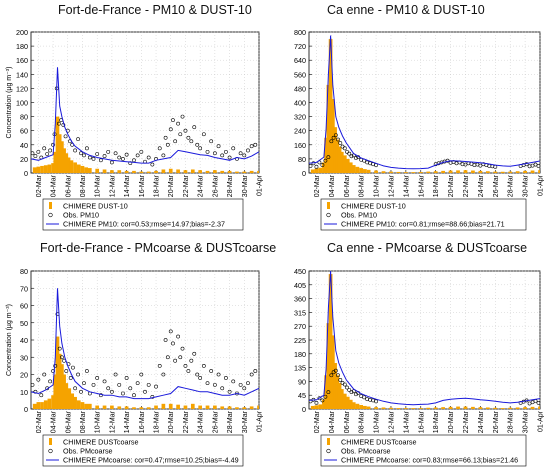 Image resolution: width=550 pixels, height=469 pixels. What do you see at coordinates (466, 421) in the screenshot?
I see `x-tick-label: 22-Mar` at bounding box center [466, 421].